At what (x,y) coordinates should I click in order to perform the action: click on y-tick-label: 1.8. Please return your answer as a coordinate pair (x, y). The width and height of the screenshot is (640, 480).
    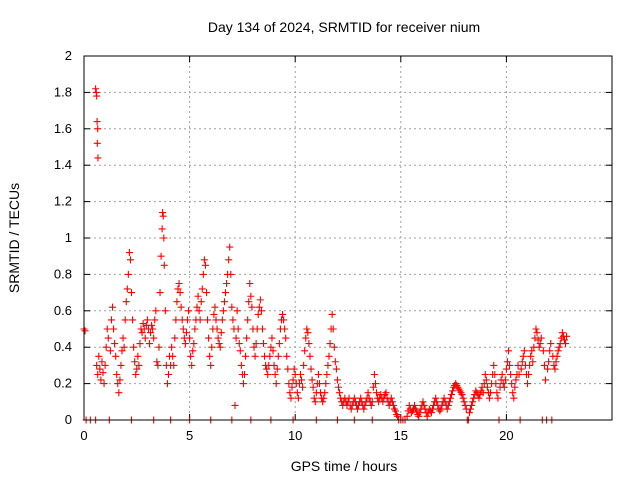
    Looking at the image, I should click on (63, 91).